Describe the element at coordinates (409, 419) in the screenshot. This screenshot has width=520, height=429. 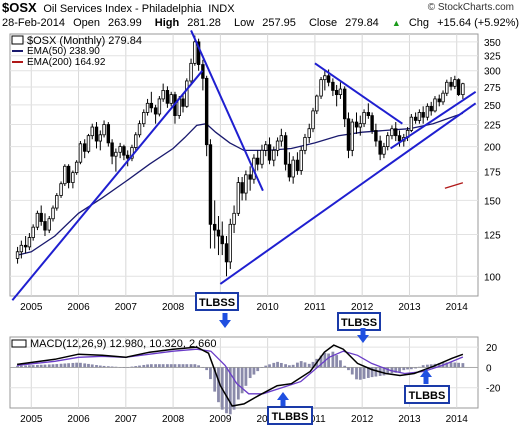
I see `x-tick-label: 2013` at that location.